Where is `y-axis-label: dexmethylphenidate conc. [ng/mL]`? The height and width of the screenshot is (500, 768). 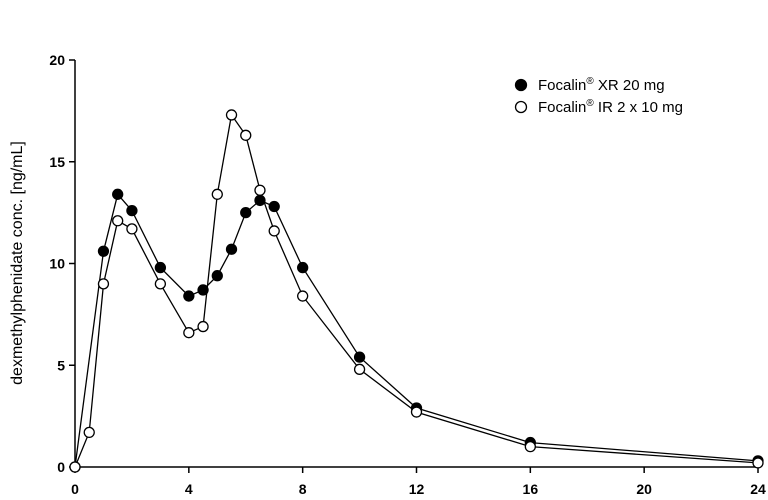 y-axis-label: dexmethylphenidate conc. [ng/mL] is located at coordinates (17, 263).